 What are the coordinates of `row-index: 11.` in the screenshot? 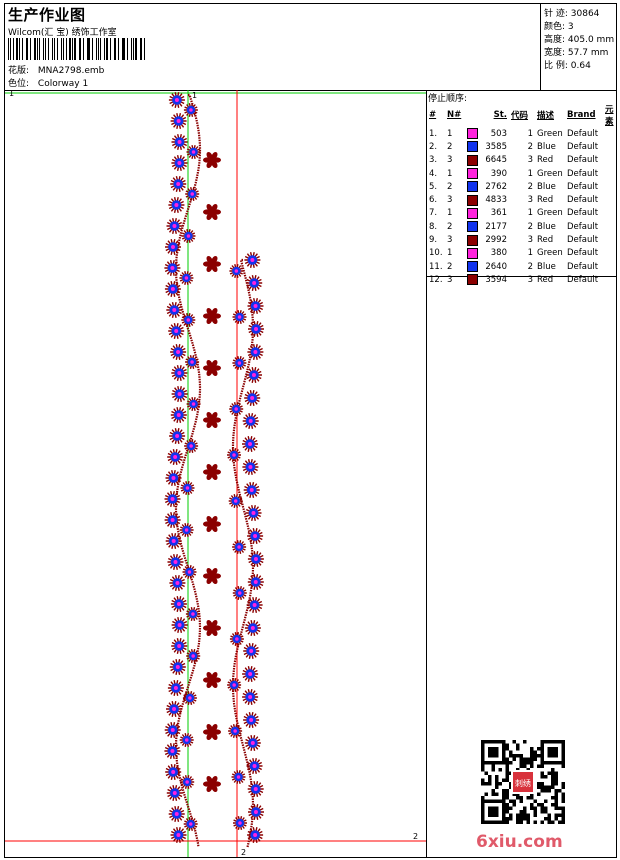 It's located at (436, 266).